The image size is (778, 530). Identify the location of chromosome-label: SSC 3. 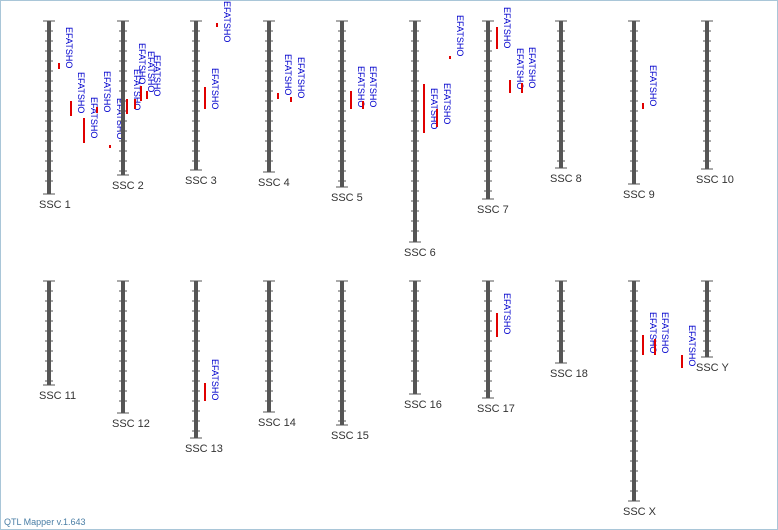
(201, 181).